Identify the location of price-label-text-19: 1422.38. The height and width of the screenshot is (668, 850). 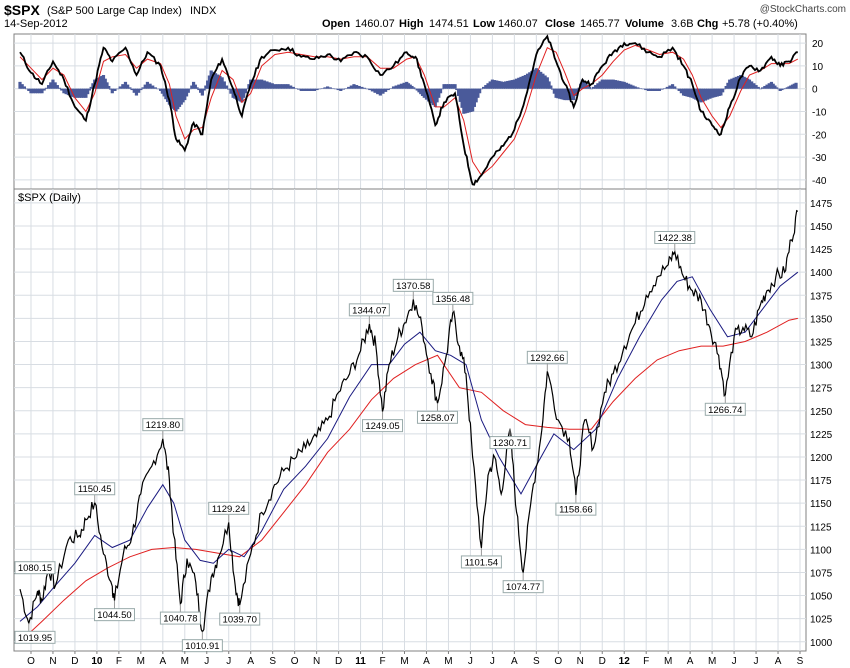
(675, 238).